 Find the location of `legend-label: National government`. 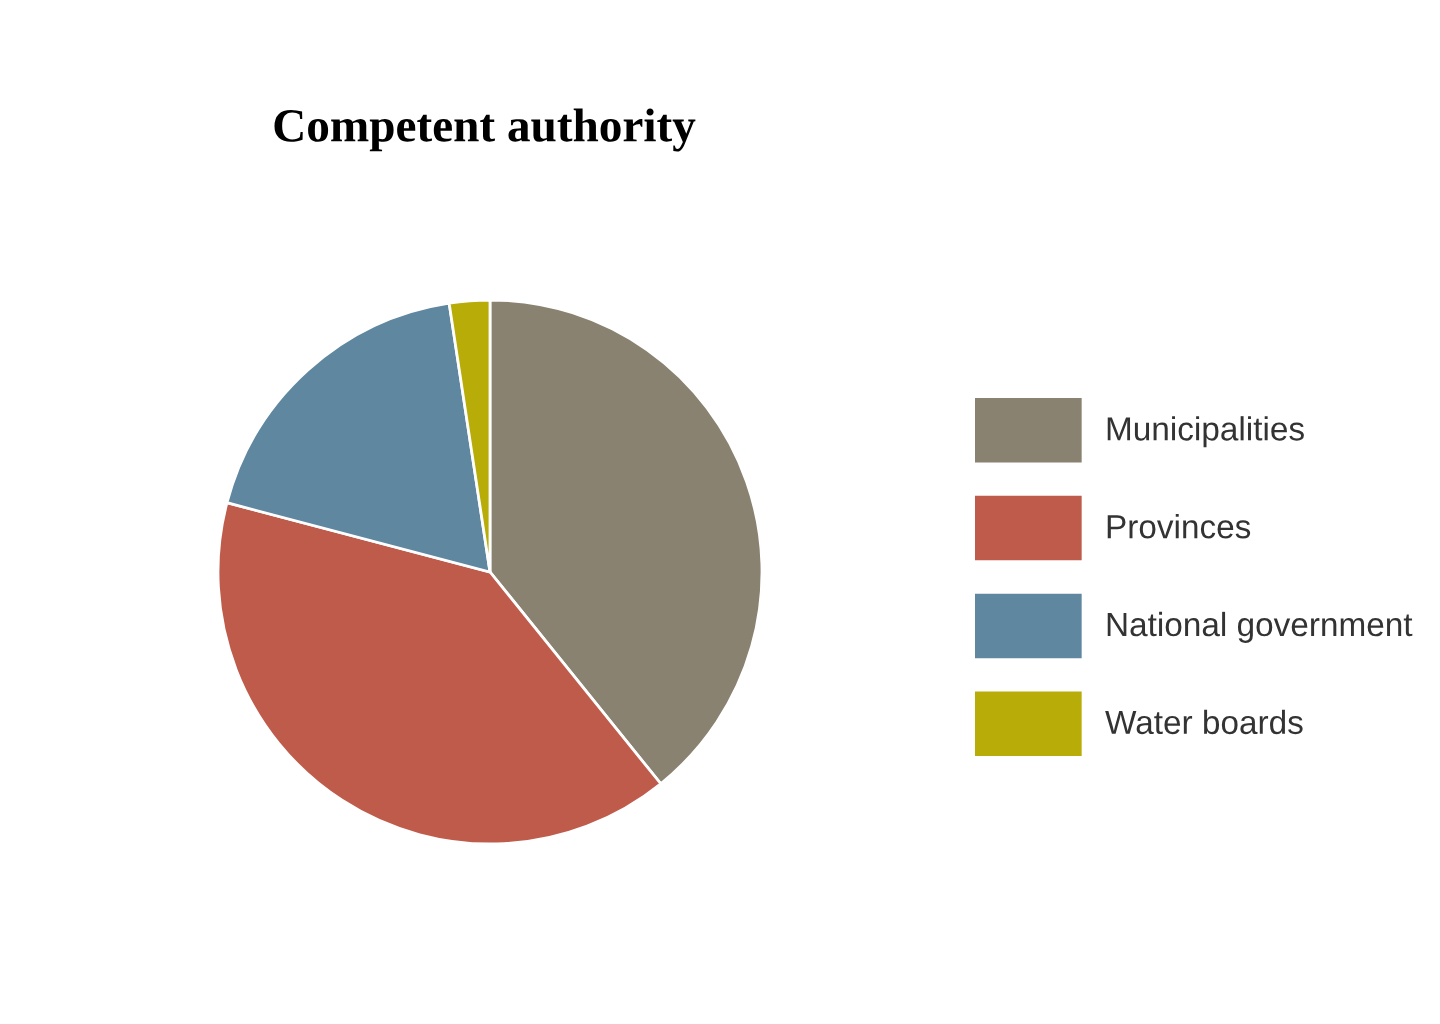

legend-label: National government is located at coordinates (1260, 627).